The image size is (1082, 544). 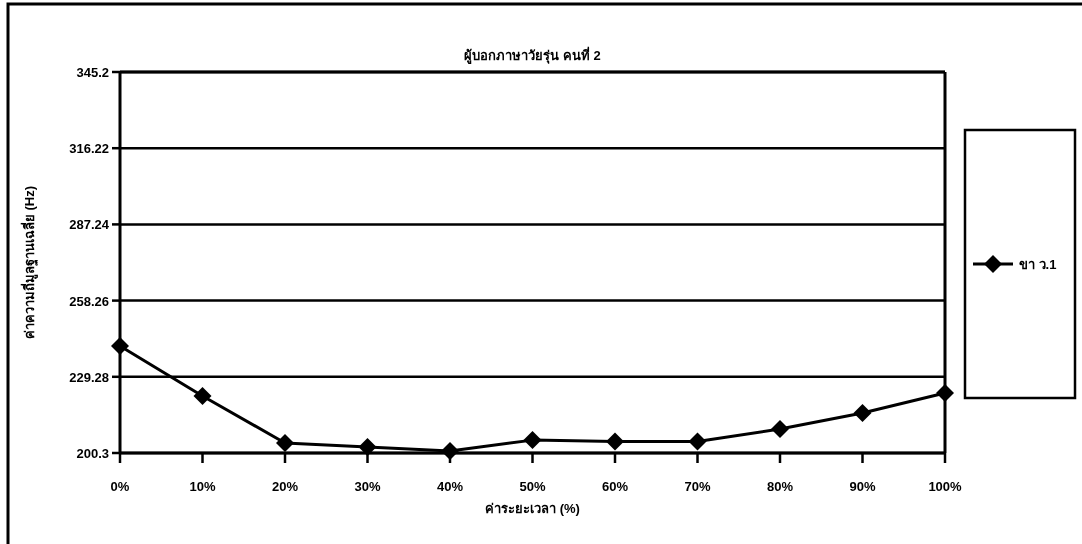 I want to click on x-tick-label: 60%, so click(x=615, y=486).